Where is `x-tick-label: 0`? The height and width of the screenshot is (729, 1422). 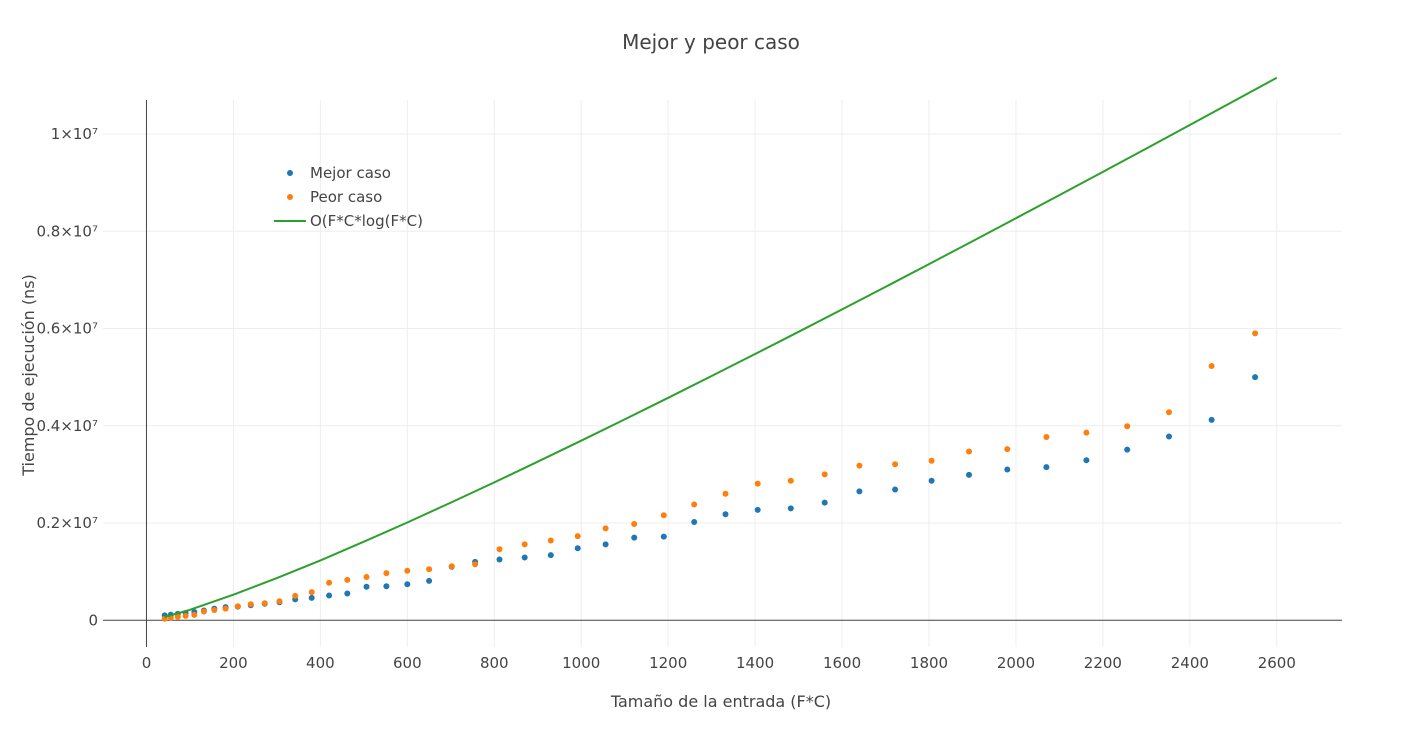 x-tick-label: 0 is located at coordinates (147, 663).